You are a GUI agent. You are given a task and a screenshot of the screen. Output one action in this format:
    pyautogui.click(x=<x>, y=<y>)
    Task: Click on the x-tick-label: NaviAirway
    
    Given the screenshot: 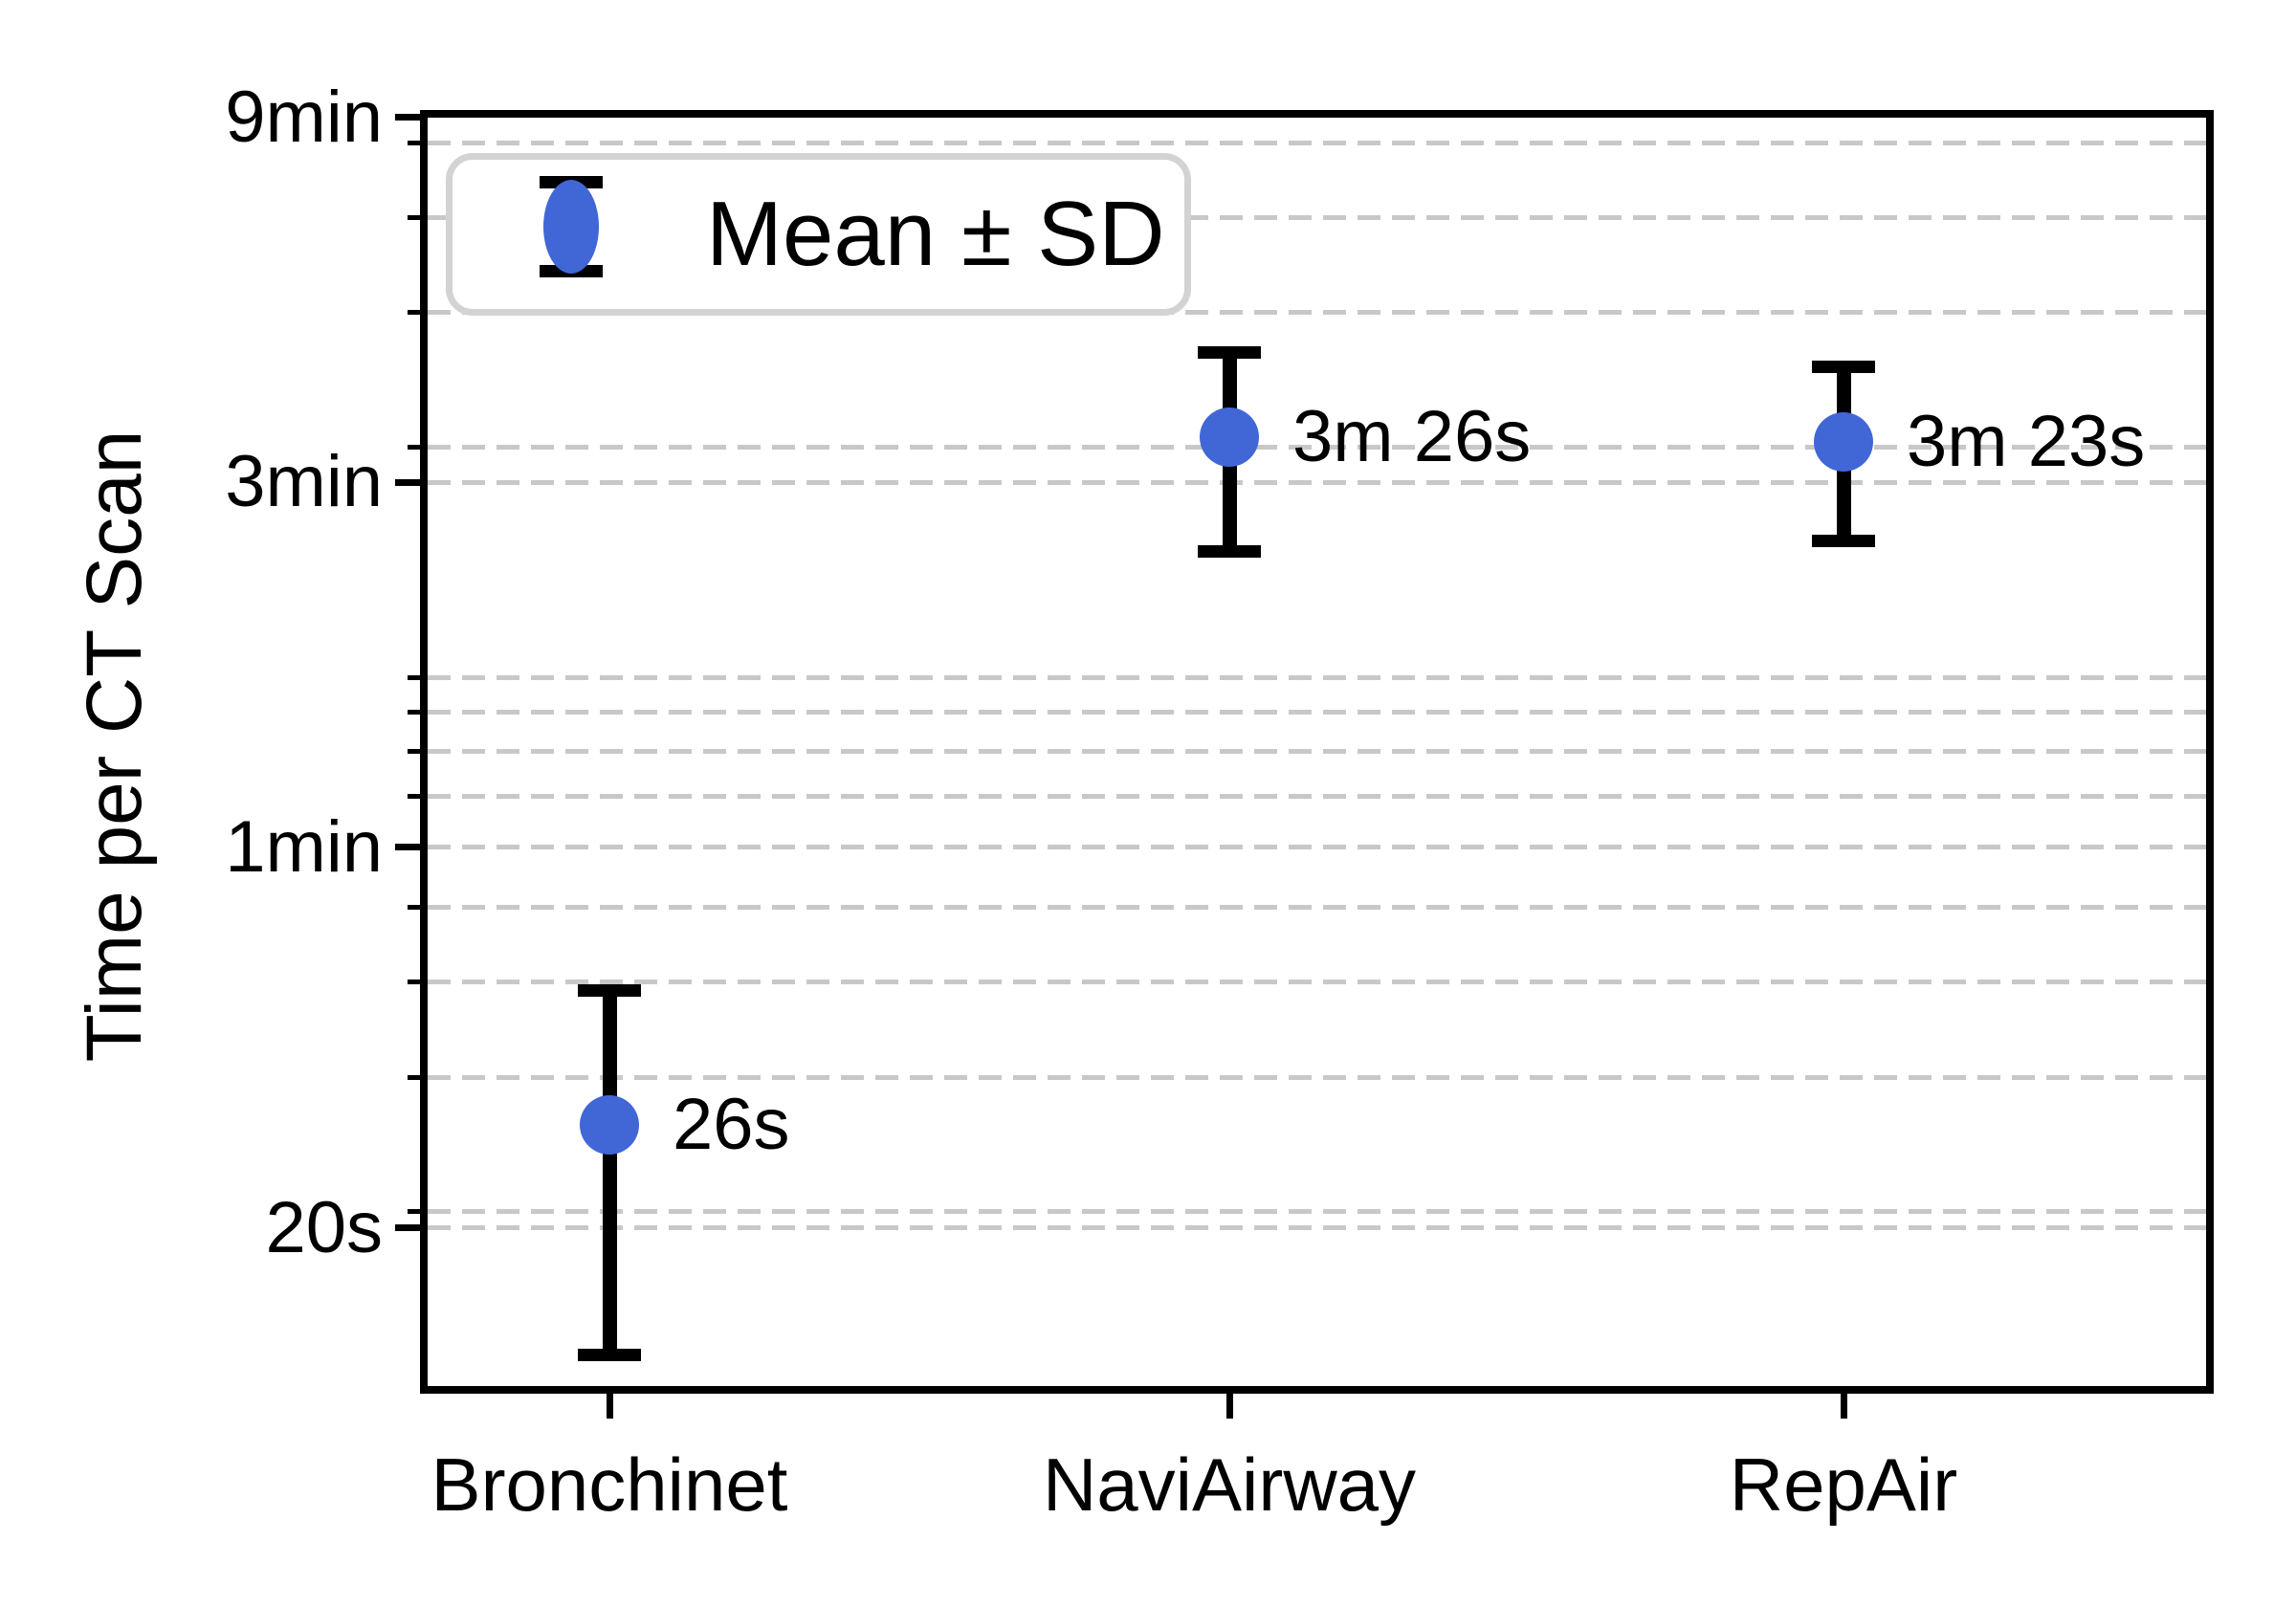 What is the action you would take?
    pyautogui.click(x=1230, y=1484)
    